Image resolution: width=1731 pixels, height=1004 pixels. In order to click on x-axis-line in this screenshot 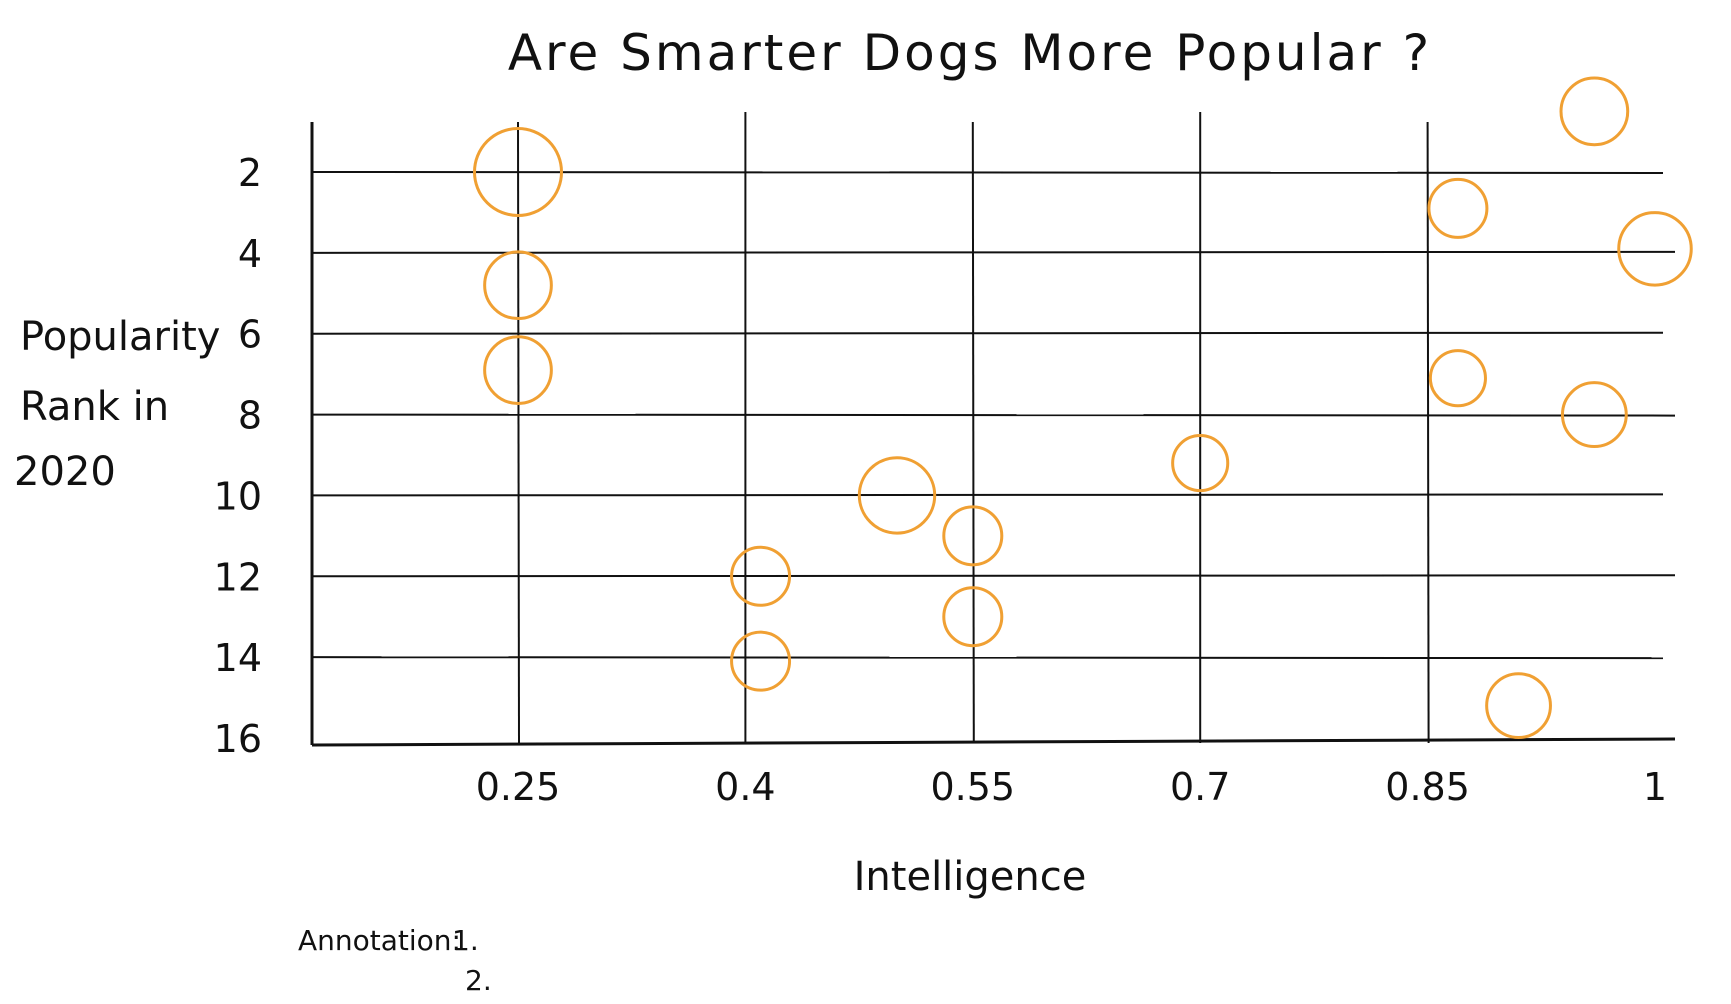, I will do `click(993, 742)`.